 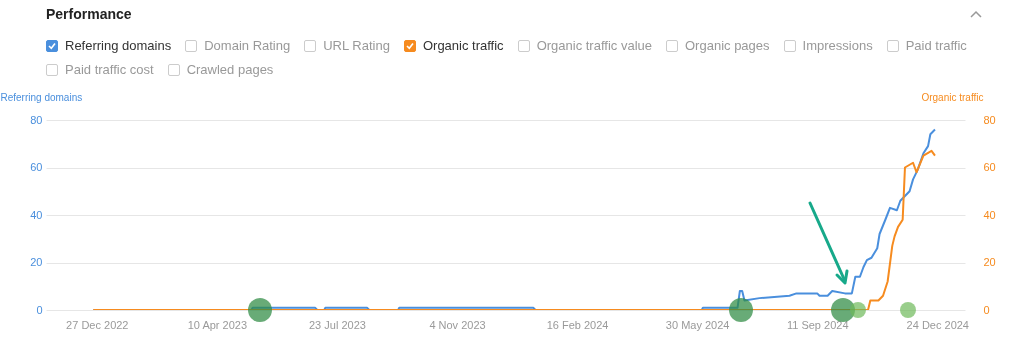 I want to click on y2-tick-label: 80, so click(x=989, y=119).